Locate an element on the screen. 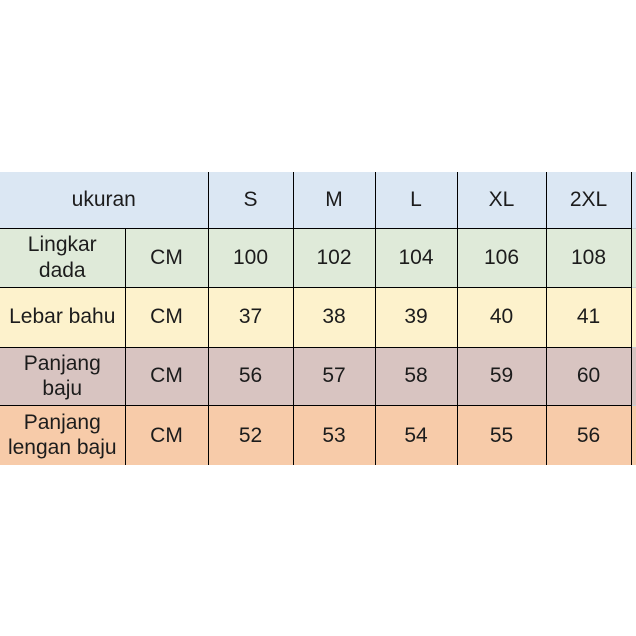 The height and width of the screenshot is (636, 636). header-size-l: L is located at coordinates (416, 200).